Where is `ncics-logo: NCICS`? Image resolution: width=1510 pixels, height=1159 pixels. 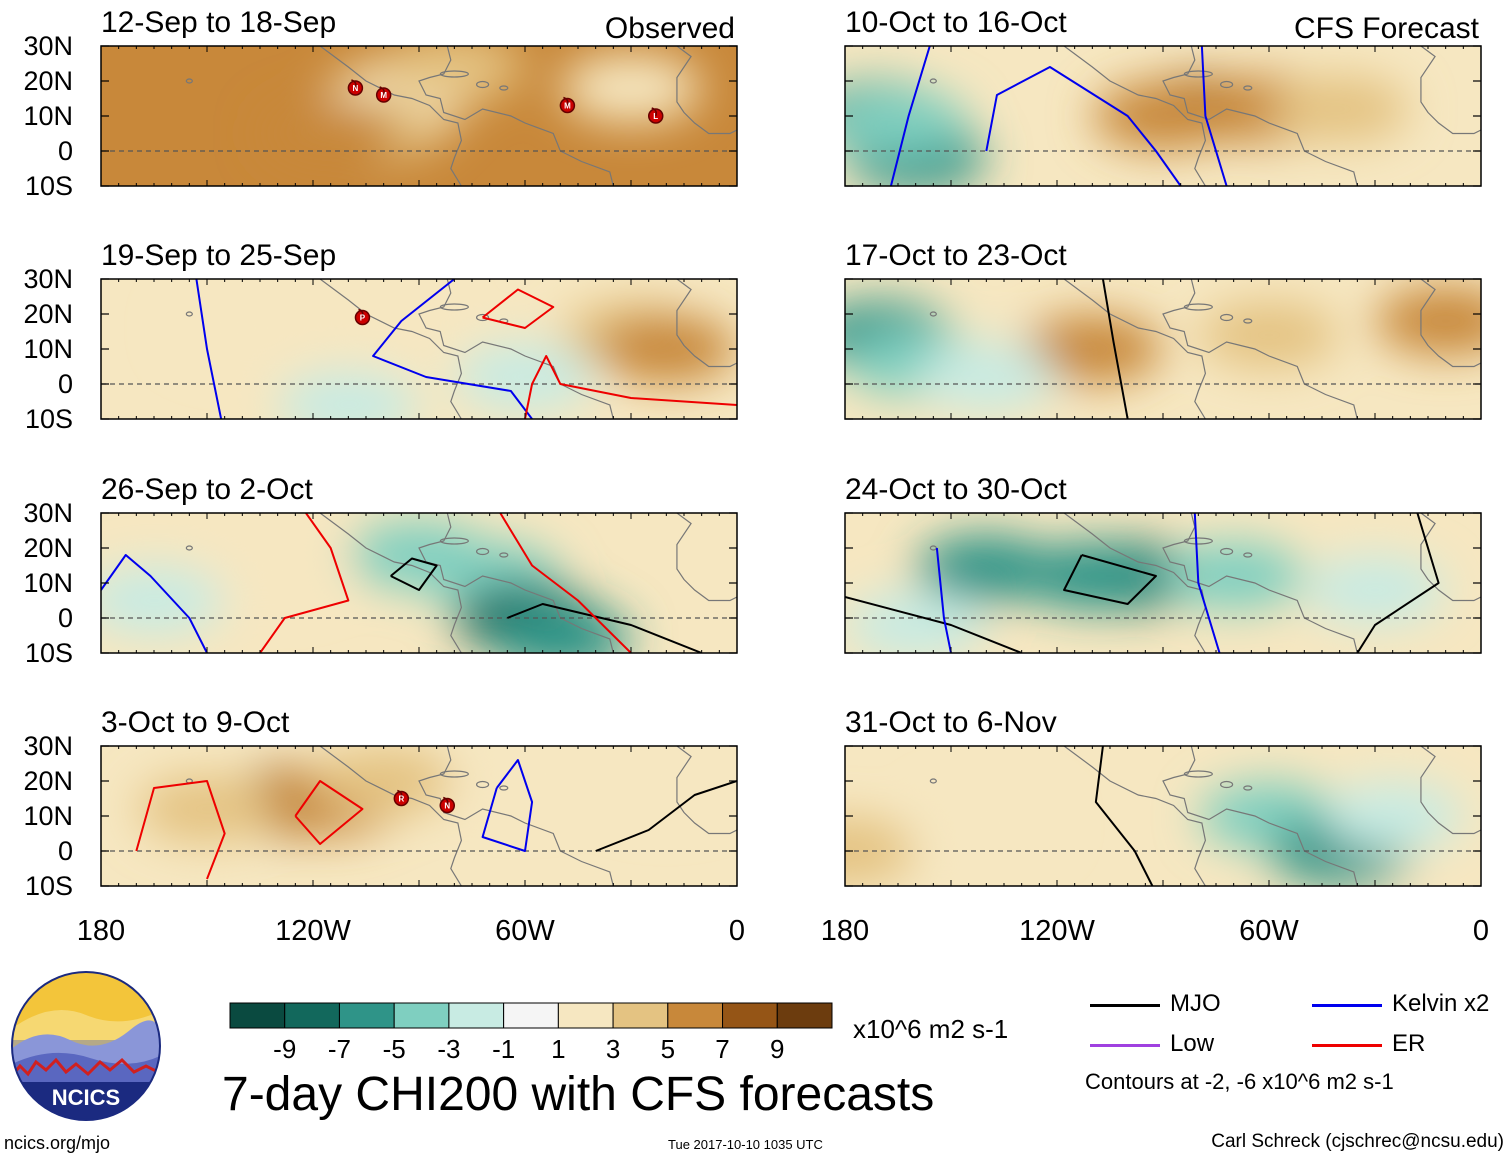
ncics-logo: NCICS is located at coordinates (86, 1046).